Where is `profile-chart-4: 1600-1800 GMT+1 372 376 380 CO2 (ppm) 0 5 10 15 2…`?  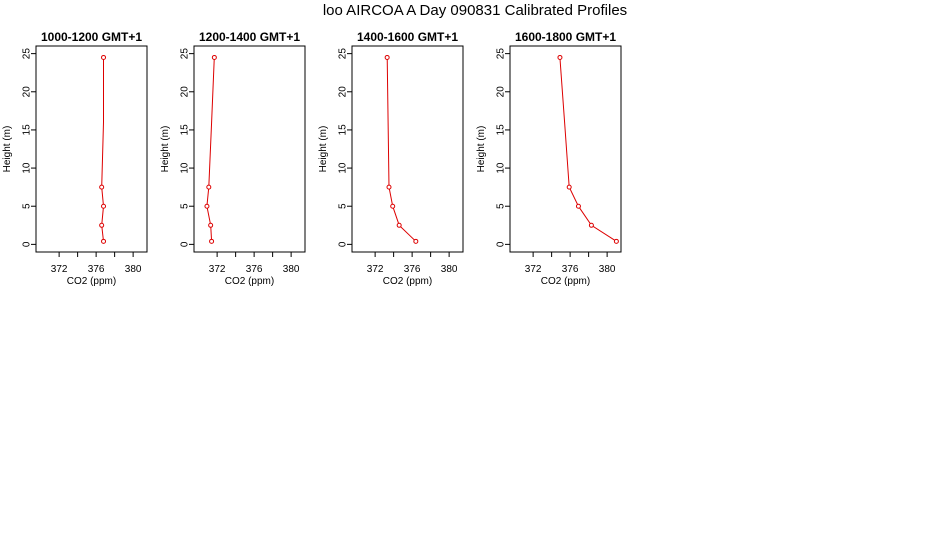 profile-chart-4: 1600-1800 GMT+1 372 376 380 CO2 (ppm) 0 5 10 15 2… is located at coordinates (549, 158).